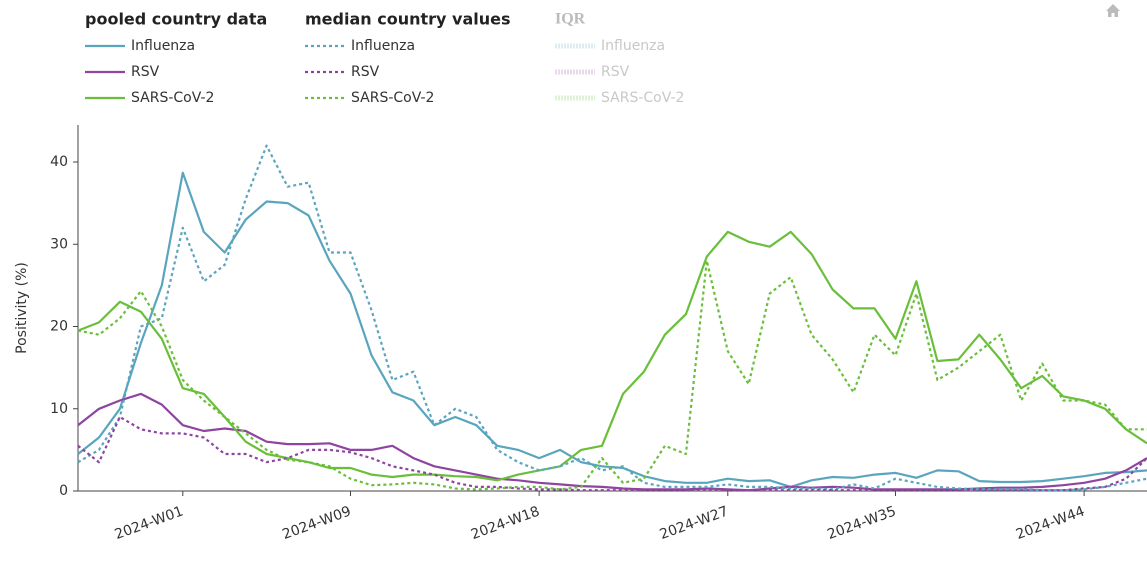 Image resolution: width=1147 pixels, height=566 pixels. I want to click on y-tick-label: 30, so click(59, 244).